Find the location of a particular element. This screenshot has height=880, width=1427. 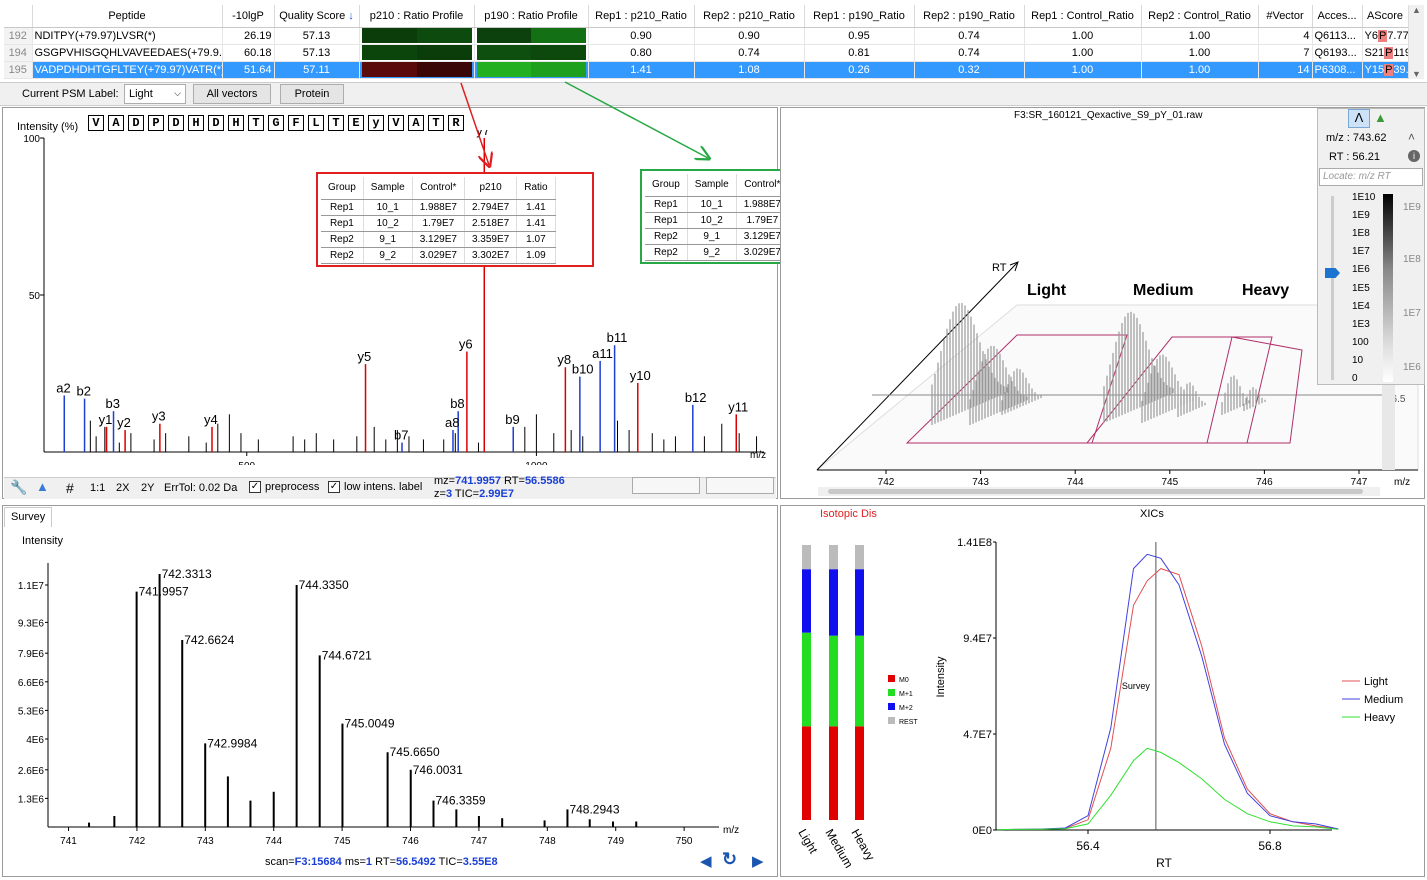

residue: y is located at coordinates (376, 123).